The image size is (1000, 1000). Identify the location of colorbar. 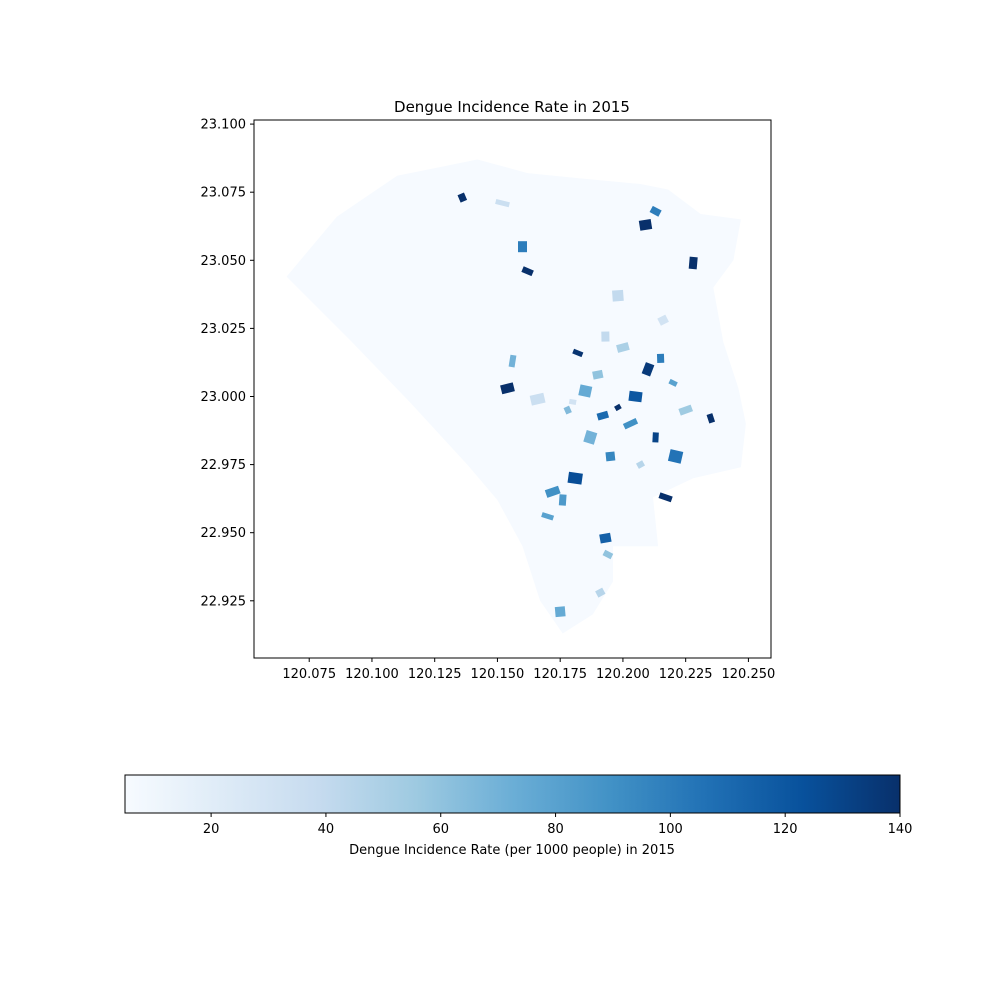
(512, 794).